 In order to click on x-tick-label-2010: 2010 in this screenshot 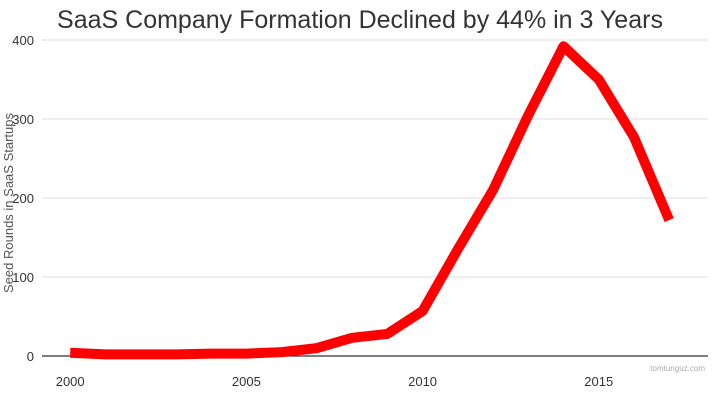, I will do `click(422, 381)`.